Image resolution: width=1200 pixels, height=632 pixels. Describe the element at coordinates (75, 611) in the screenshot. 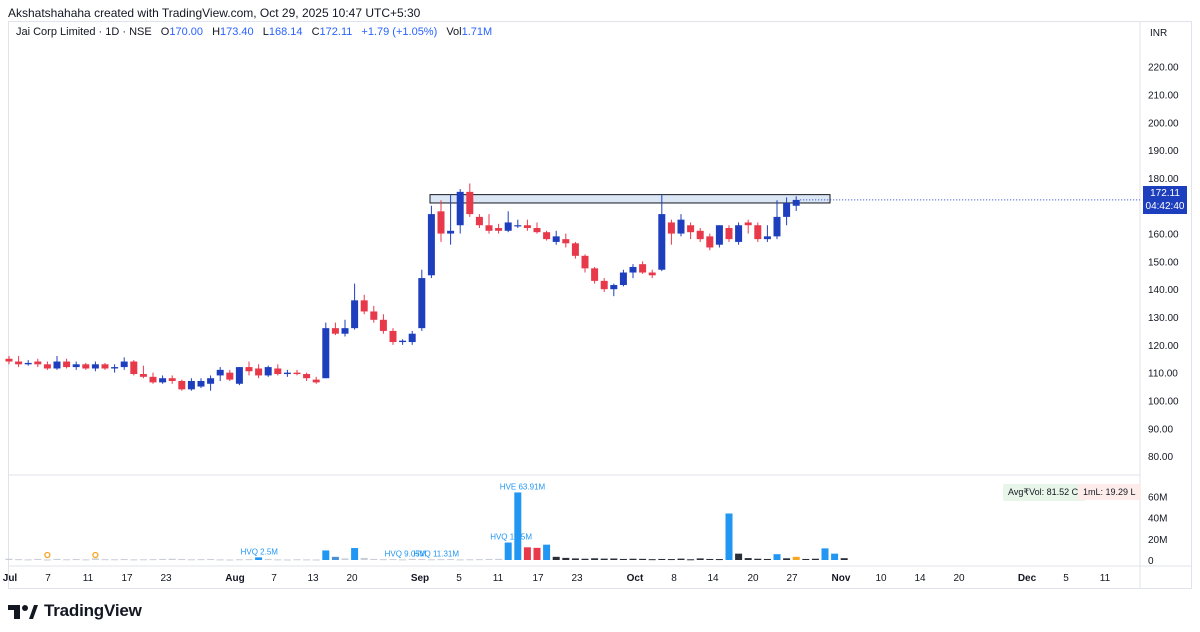

I see `tradingview-logo: TradingView` at that location.